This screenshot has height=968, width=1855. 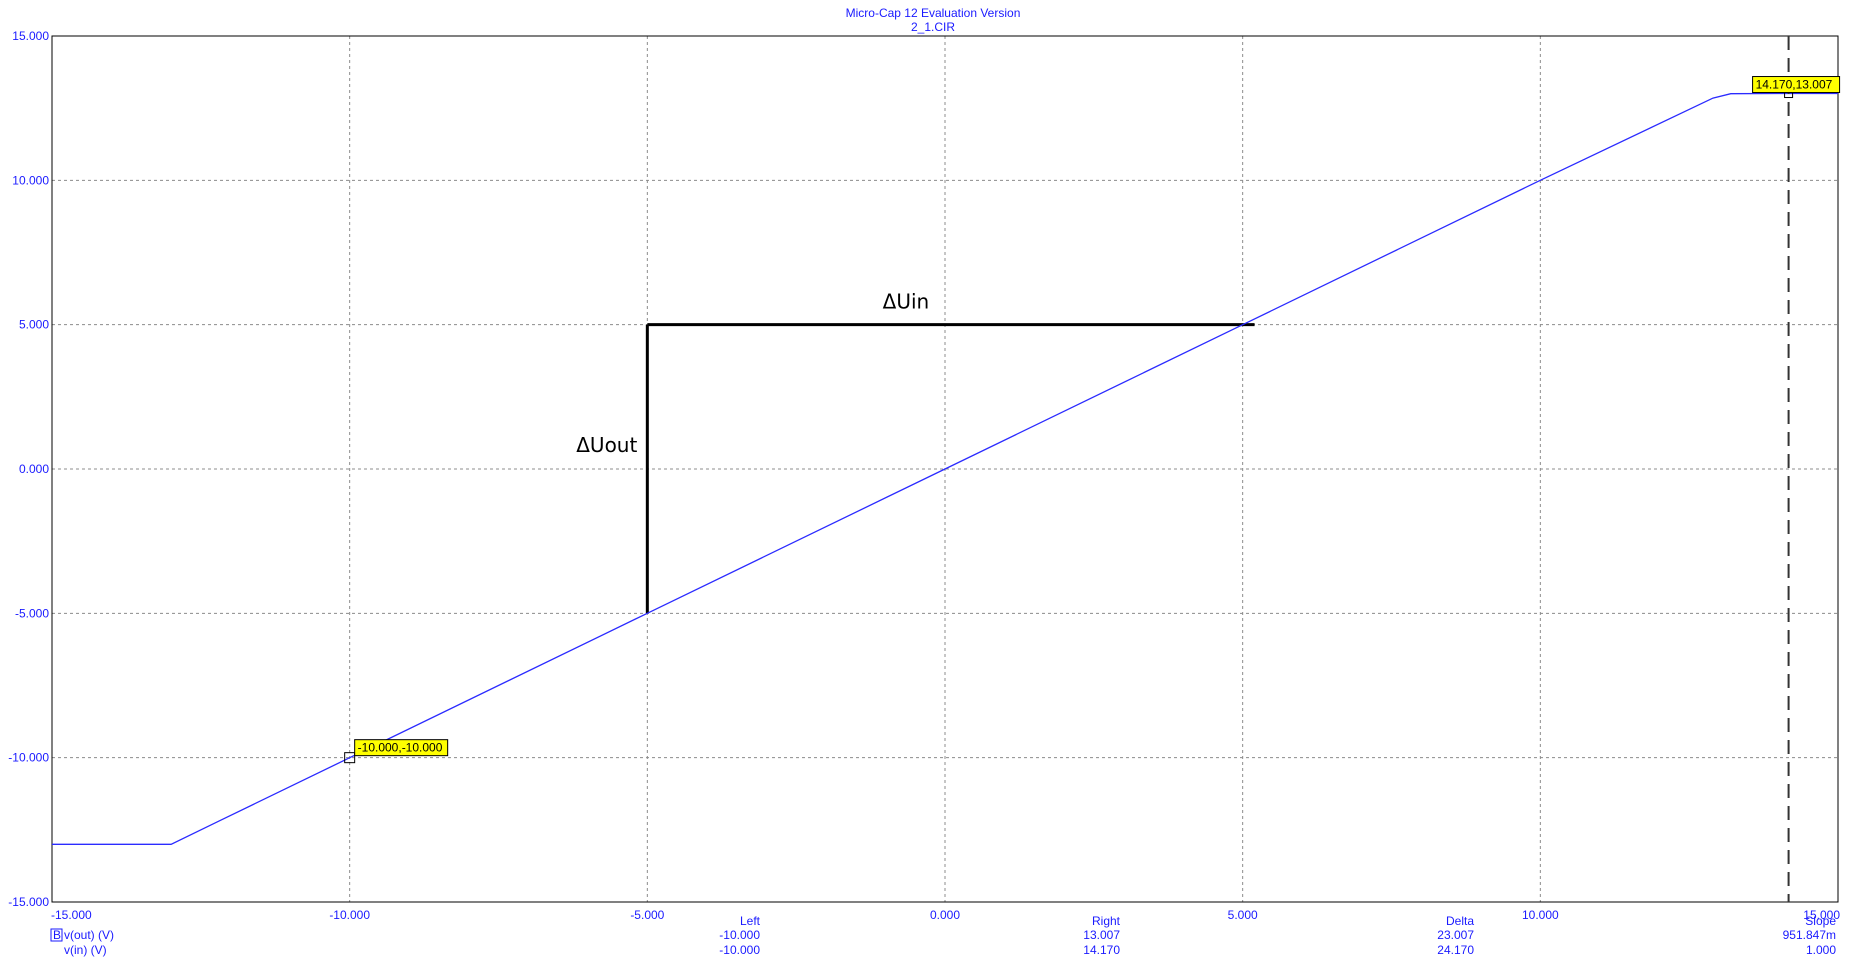 What do you see at coordinates (1460, 921) in the screenshot?
I see `cursor-table-header: Delta` at bounding box center [1460, 921].